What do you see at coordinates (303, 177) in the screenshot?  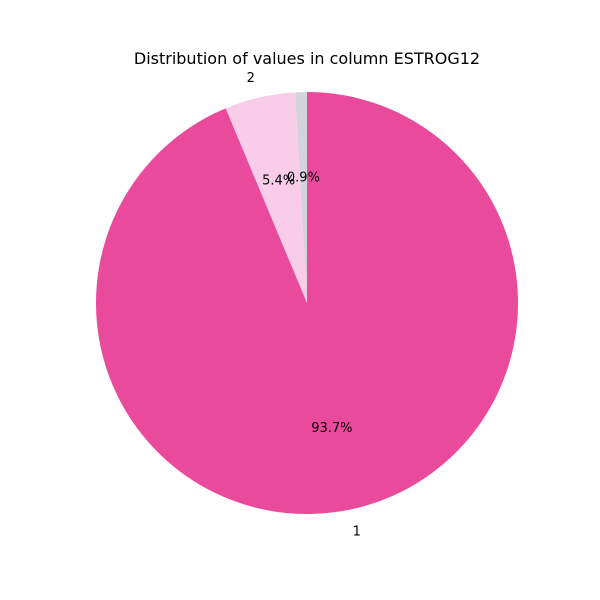 I see `slice-percent-label: 0.9%` at bounding box center [303, 177].